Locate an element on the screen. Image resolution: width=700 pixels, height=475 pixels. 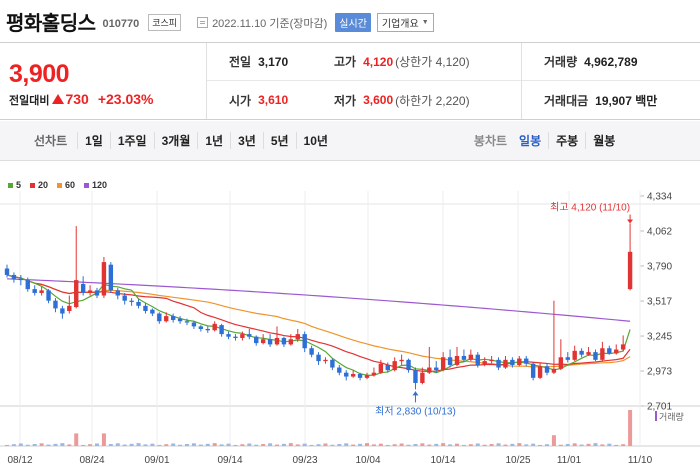
stat-volume: 거래량 4,962,789 is located at coordinates (610, 62).